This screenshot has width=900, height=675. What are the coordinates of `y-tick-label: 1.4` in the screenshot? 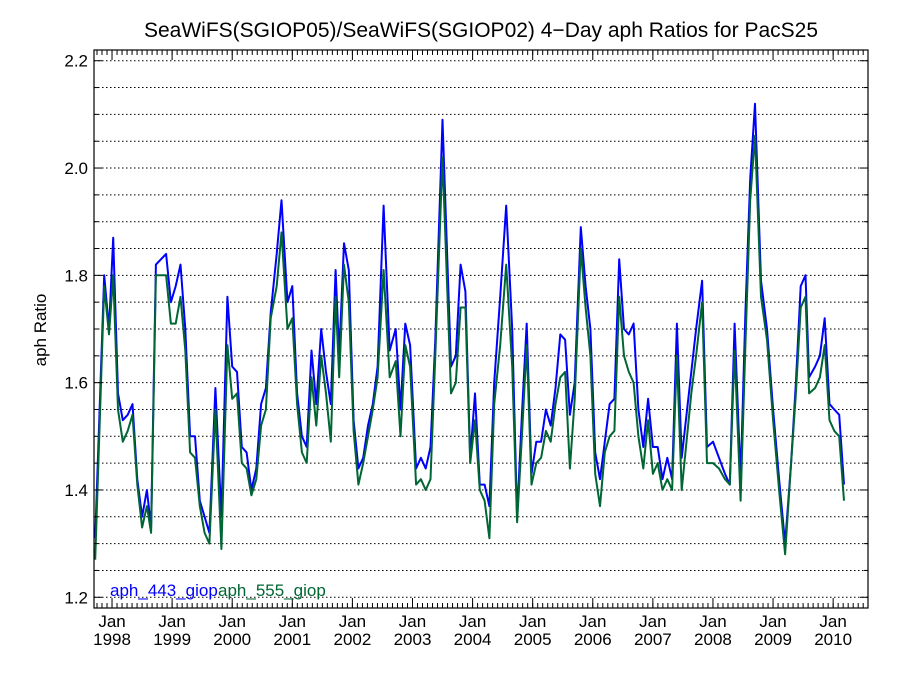 It's located at (76, 490).